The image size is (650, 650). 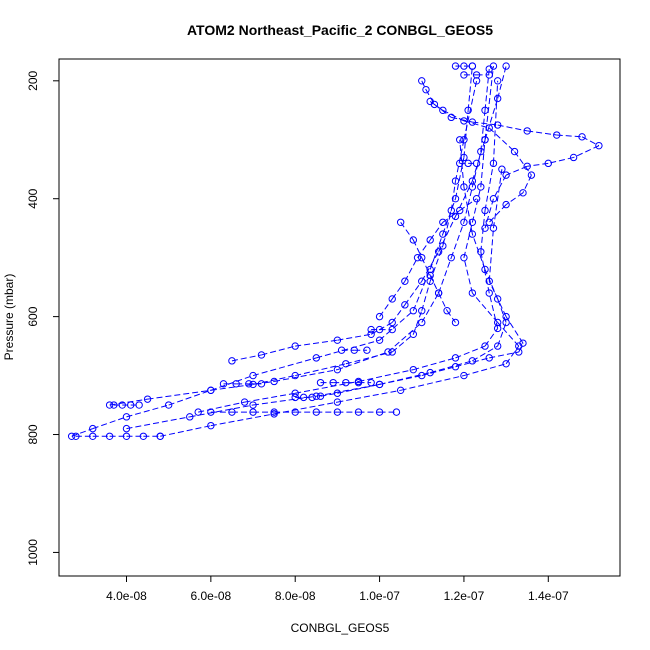 What do you see at coordinates (33, 552) in the screenshot?
I see `y-tick-label: 1000` at bounding box center [33, 552].